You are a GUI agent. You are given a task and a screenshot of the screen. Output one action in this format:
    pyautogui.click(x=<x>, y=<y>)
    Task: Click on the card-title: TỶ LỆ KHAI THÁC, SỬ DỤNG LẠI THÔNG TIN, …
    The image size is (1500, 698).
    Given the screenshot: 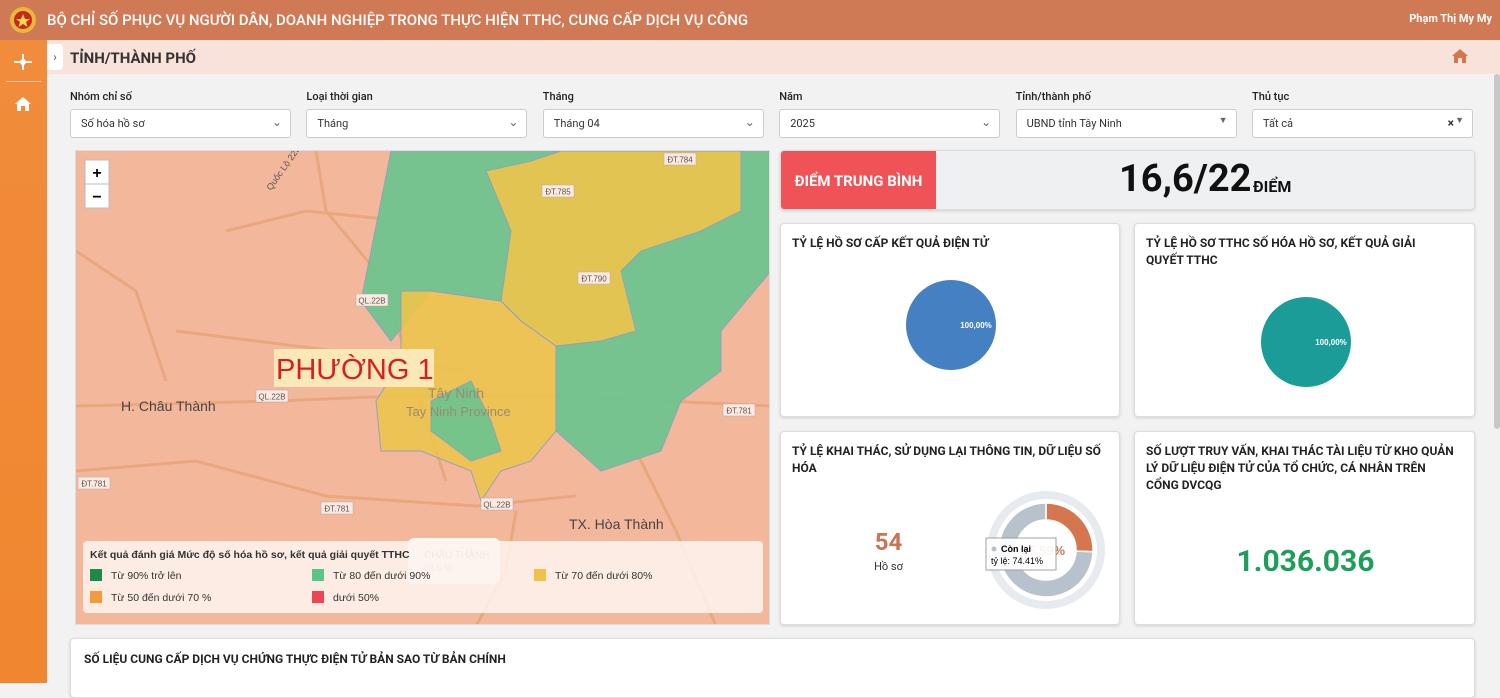 What is the action you would take?
    pyautogui.click(x=946, y=459)
    